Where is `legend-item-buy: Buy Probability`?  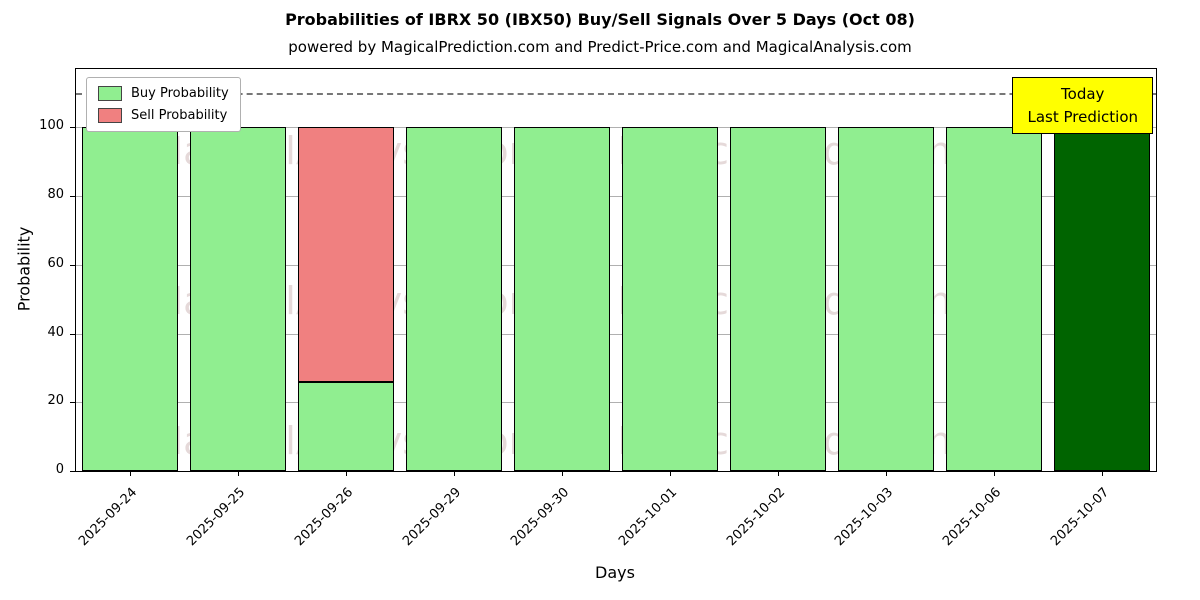 legend-item-buy: Buy Probability is located at coordinates (163, 93).